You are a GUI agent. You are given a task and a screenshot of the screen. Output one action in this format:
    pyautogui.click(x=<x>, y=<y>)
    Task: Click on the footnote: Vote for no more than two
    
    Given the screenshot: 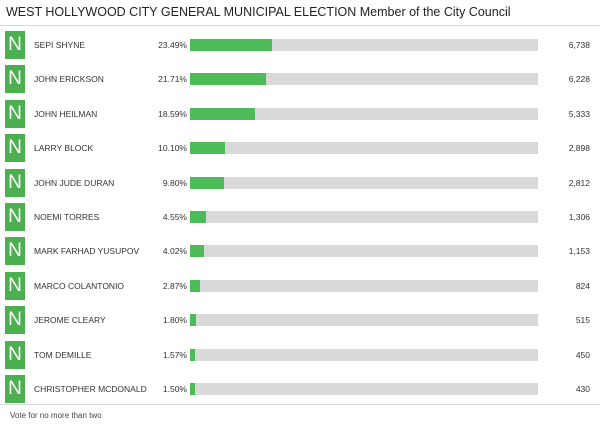 What is the action you would take?
    pyautogui.click(x=56, y=415)
    